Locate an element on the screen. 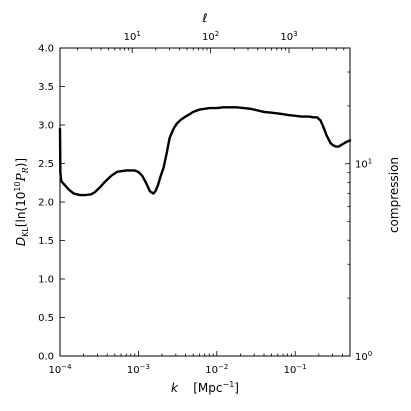 The height and width of the screenshot is (411, 411). top-tick-label: 10¹ is located at coordinates (132, 36).